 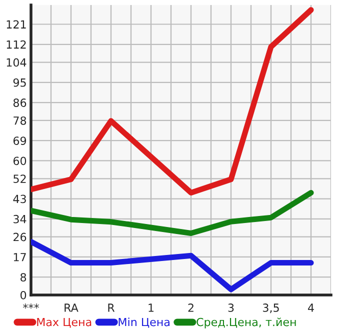 I want to click on y-tick-label: 0, so click(x=23, y=295).